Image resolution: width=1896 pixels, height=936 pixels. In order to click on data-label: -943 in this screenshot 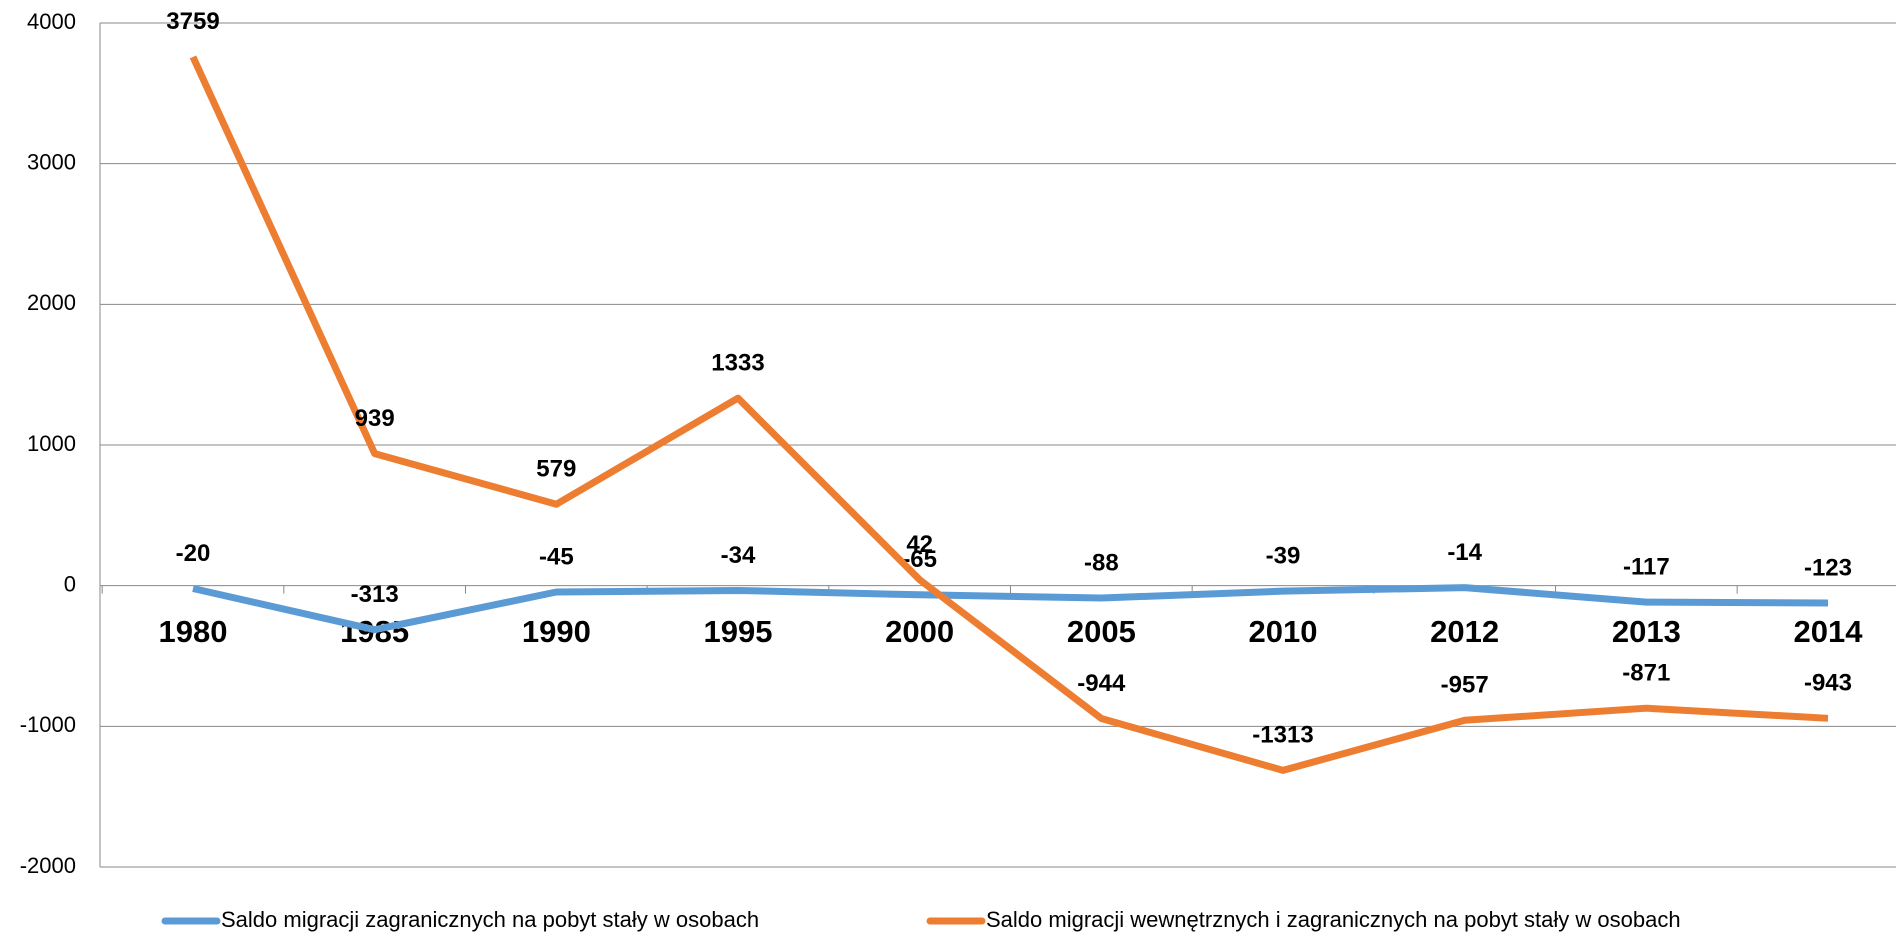, I will do `click(1828, 683)`.